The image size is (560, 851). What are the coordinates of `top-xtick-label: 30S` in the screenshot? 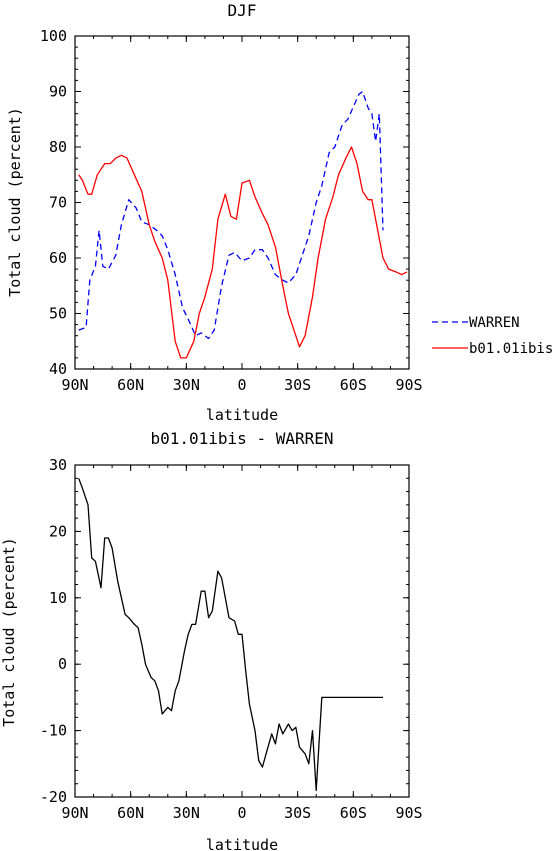 It's located at (297, 385).